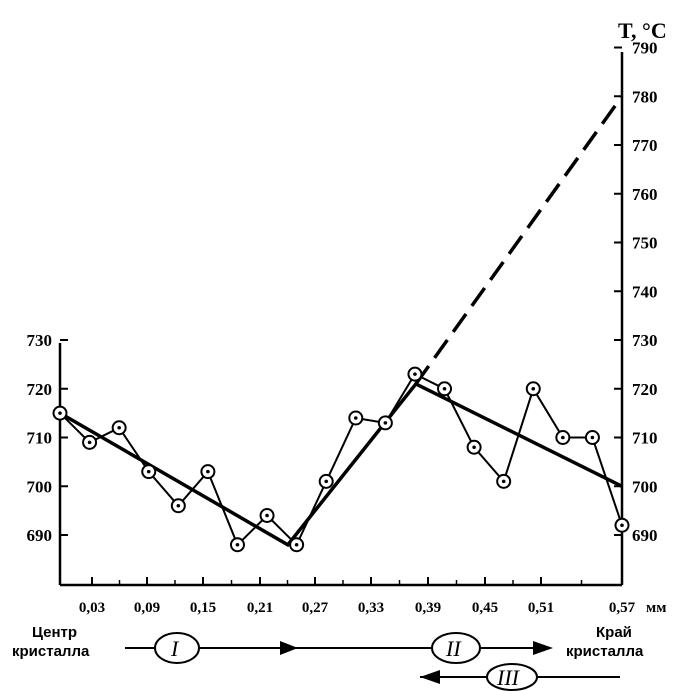  Describe the element at coordinates (541, 608) in the screenshot. I see `x-tick-label: 0,51` at that location.